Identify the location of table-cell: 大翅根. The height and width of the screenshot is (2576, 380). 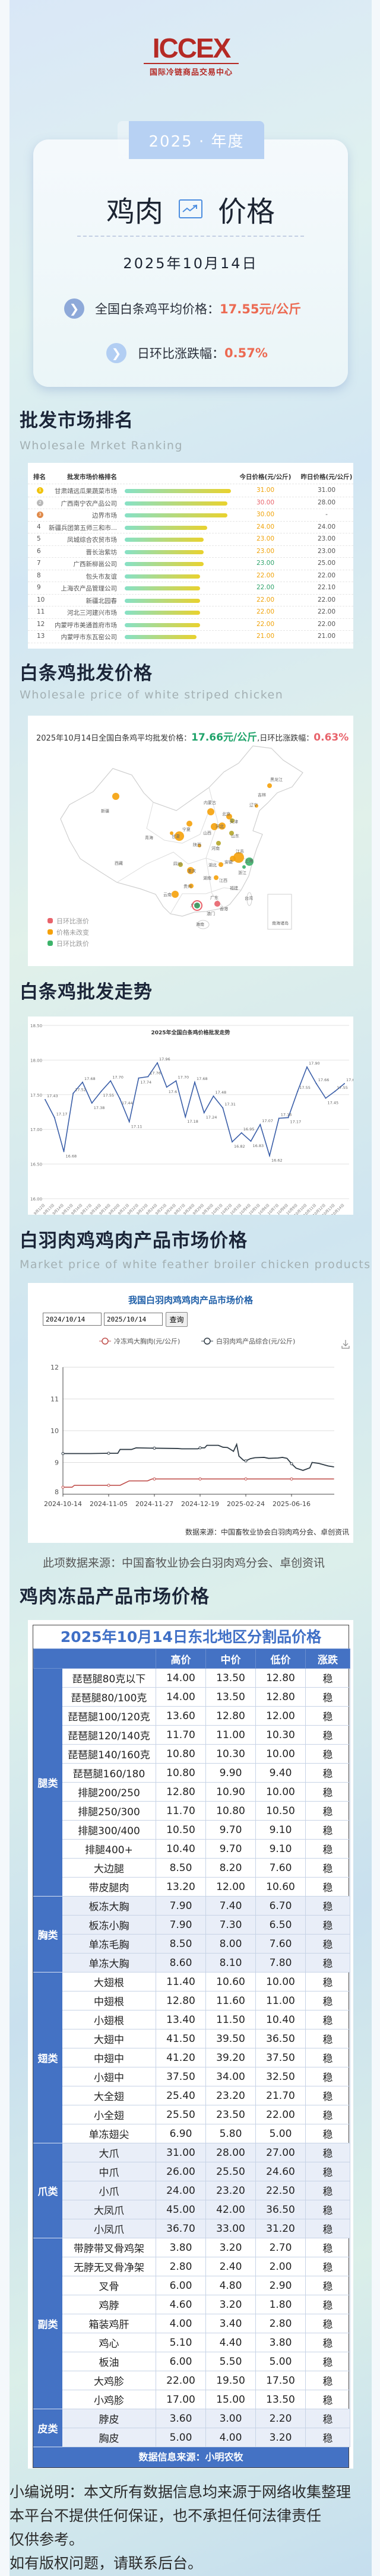
(109, 1982).